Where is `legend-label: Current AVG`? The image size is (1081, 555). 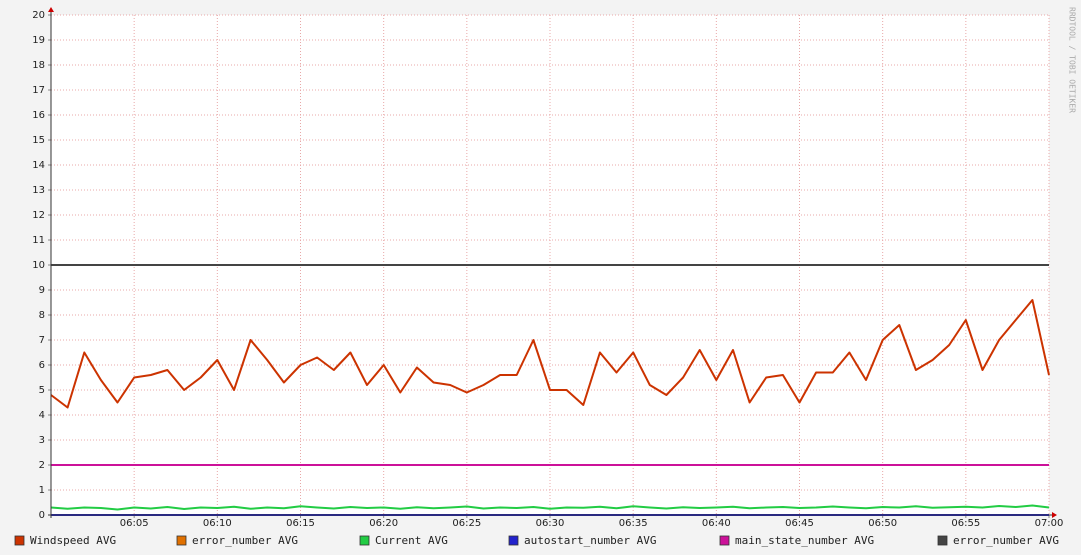
legend-label: Current AVG is located at coordinates (411, 540).